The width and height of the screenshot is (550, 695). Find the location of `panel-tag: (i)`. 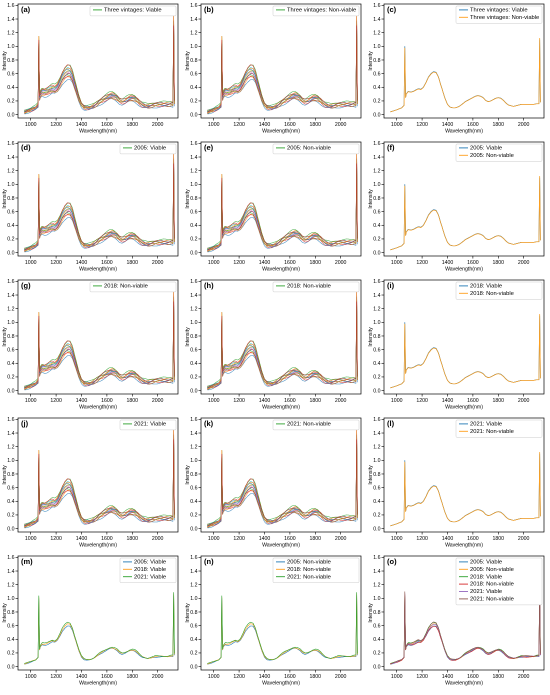

panel-tag: (i) is located at coordinates (391, 285).